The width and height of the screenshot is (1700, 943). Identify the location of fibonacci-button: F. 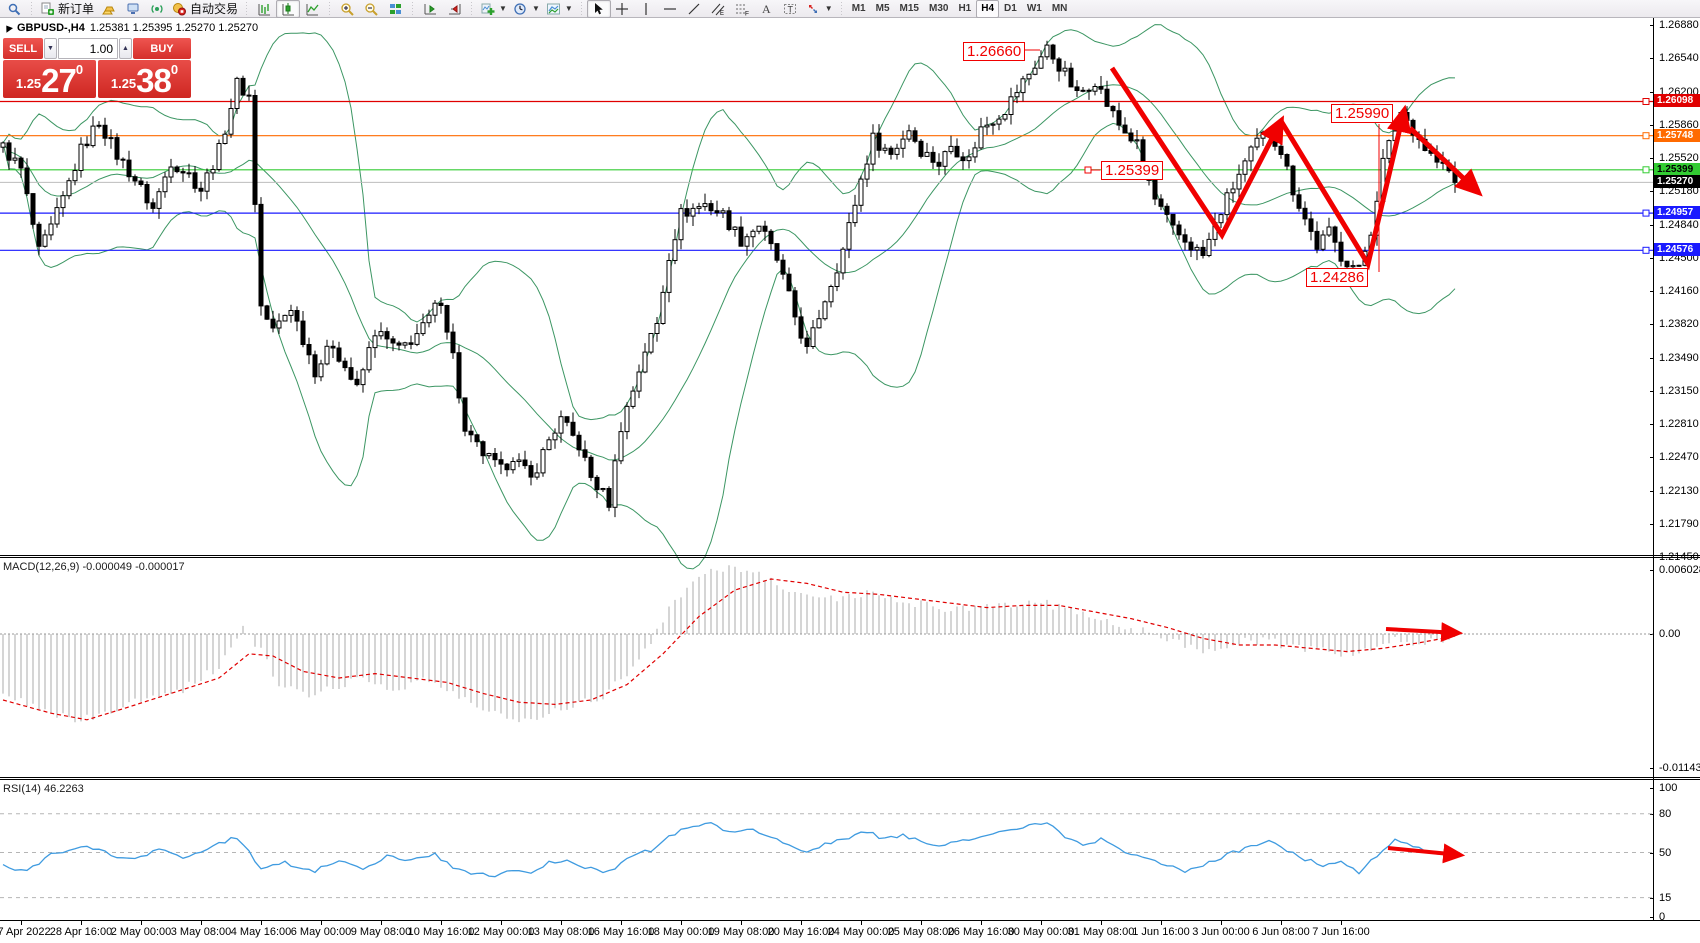
(743, 9).